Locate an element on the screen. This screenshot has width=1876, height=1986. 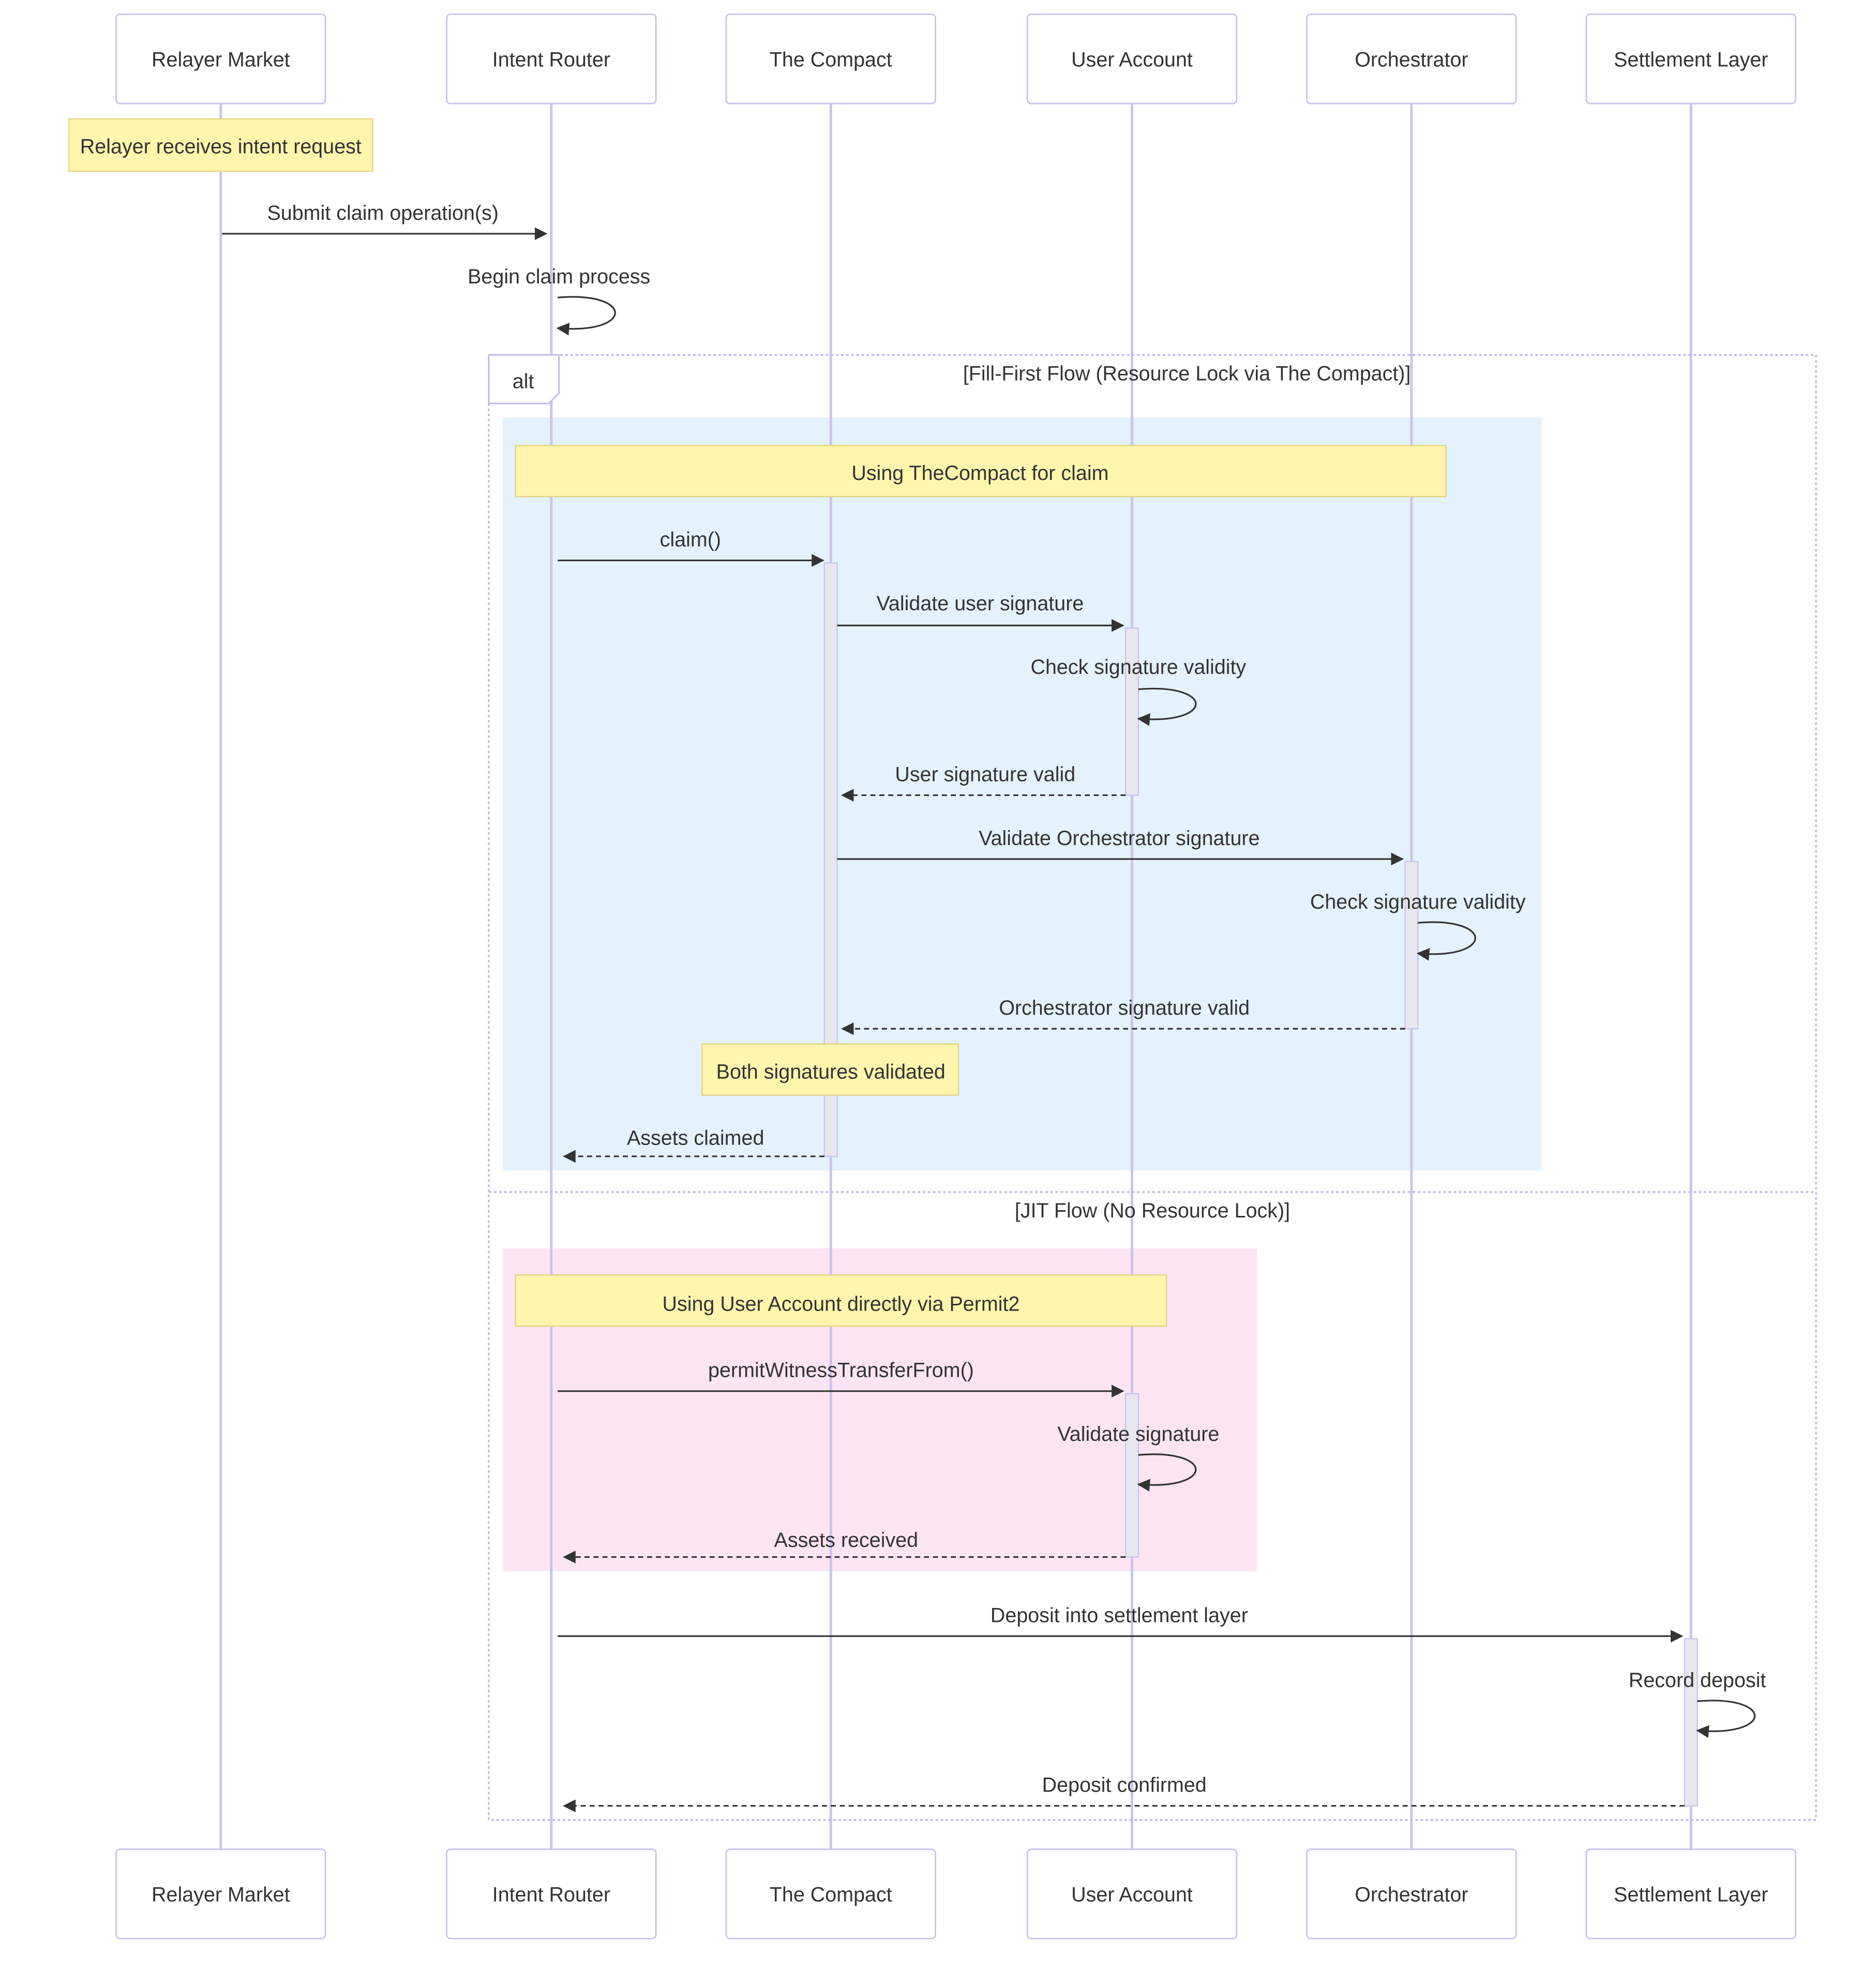
message-claim: claim() is located at coordinates (691, 548).